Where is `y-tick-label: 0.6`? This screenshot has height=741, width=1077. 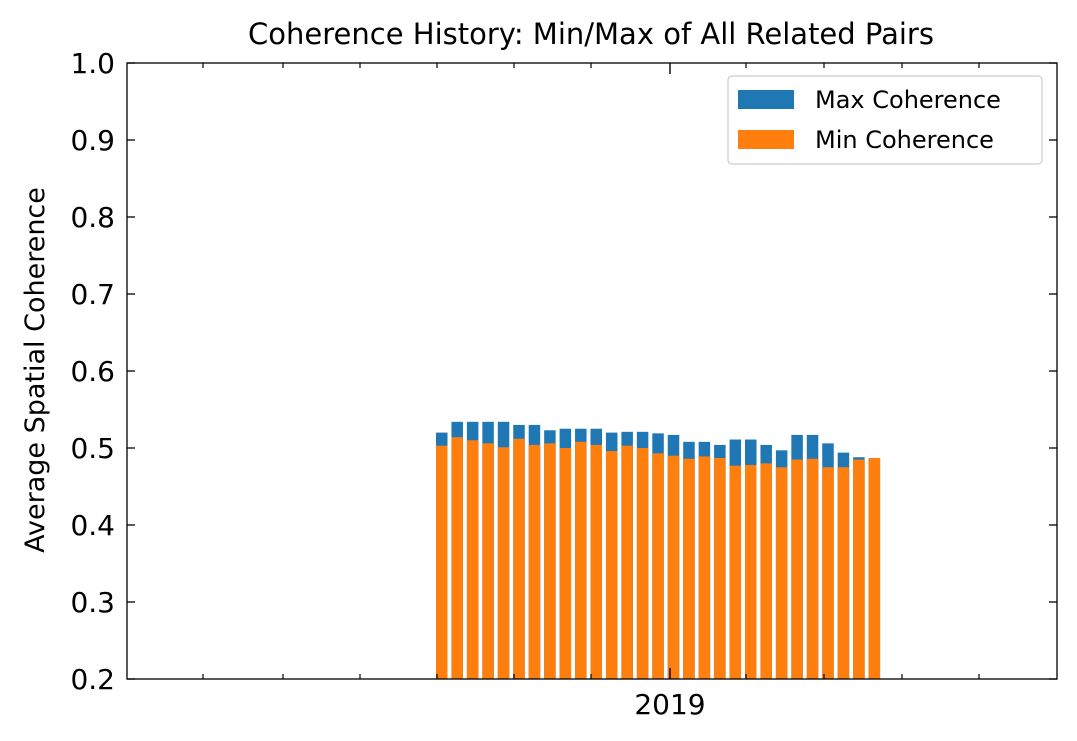
y-tick-label: 0.6 is located at coordinates (92, 371).